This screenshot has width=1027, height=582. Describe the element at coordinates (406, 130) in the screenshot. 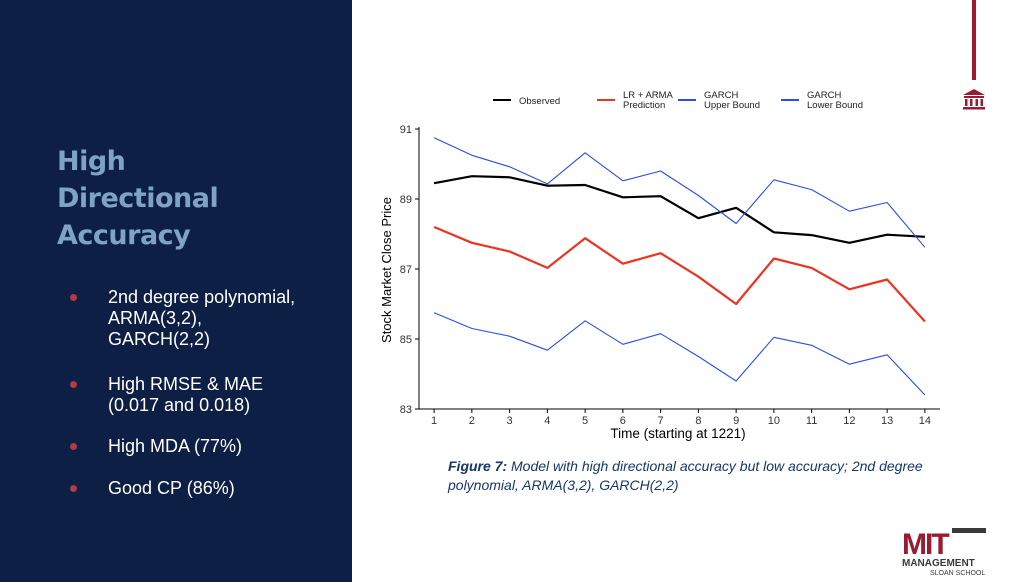

I see `y-tick-label: 91` at that location.